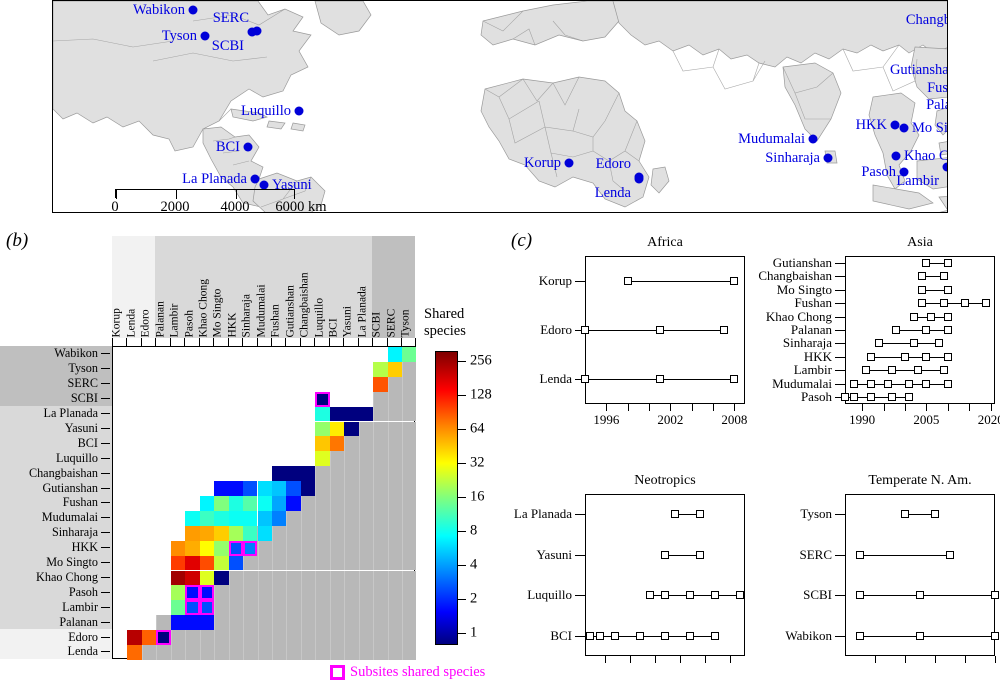 The image size is (1000, 681). Describe the element at coordinates (17, 240) in the screenshot. I see `panel-b-label: (b)` at that location.